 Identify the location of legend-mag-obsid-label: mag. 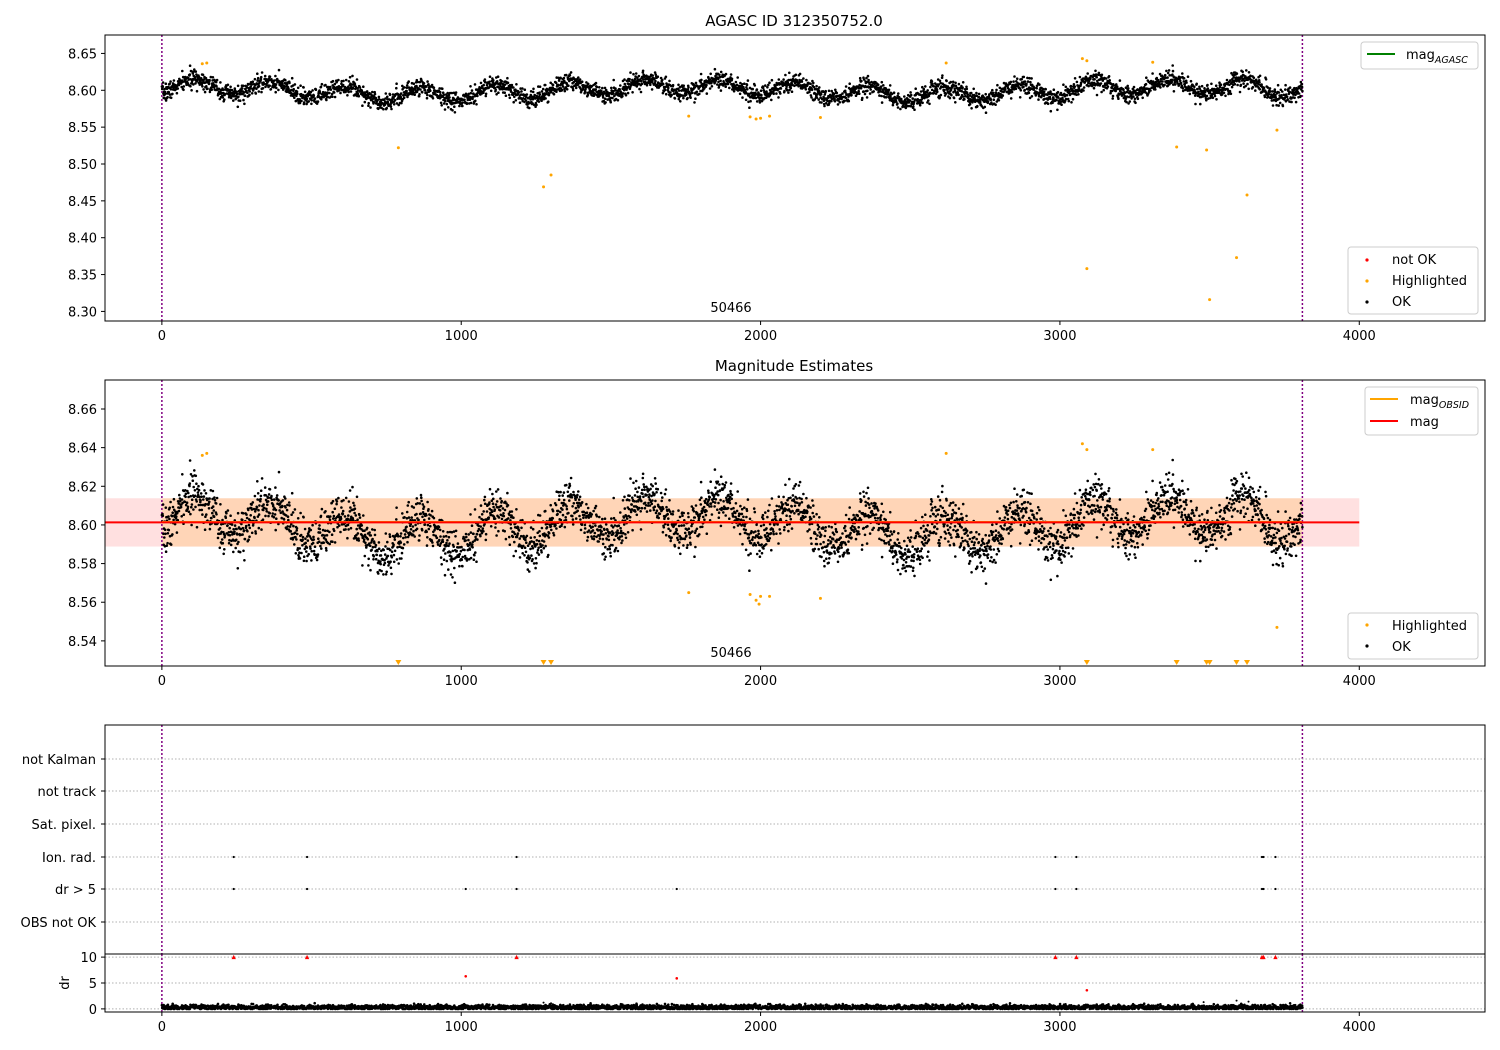
(1424, 400).